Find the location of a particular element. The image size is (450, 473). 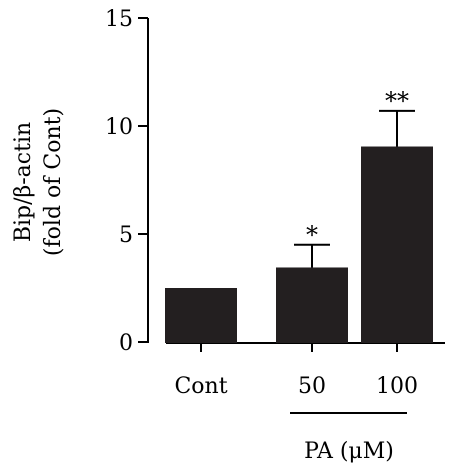

x-tick-label: 50 is located at coordinates (312, 386).